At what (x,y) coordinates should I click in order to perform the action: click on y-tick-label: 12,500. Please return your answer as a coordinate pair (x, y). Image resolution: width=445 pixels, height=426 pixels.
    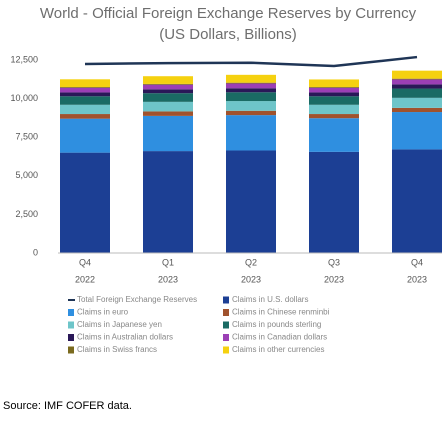
    Looking at the image, I should click on (24, 59).